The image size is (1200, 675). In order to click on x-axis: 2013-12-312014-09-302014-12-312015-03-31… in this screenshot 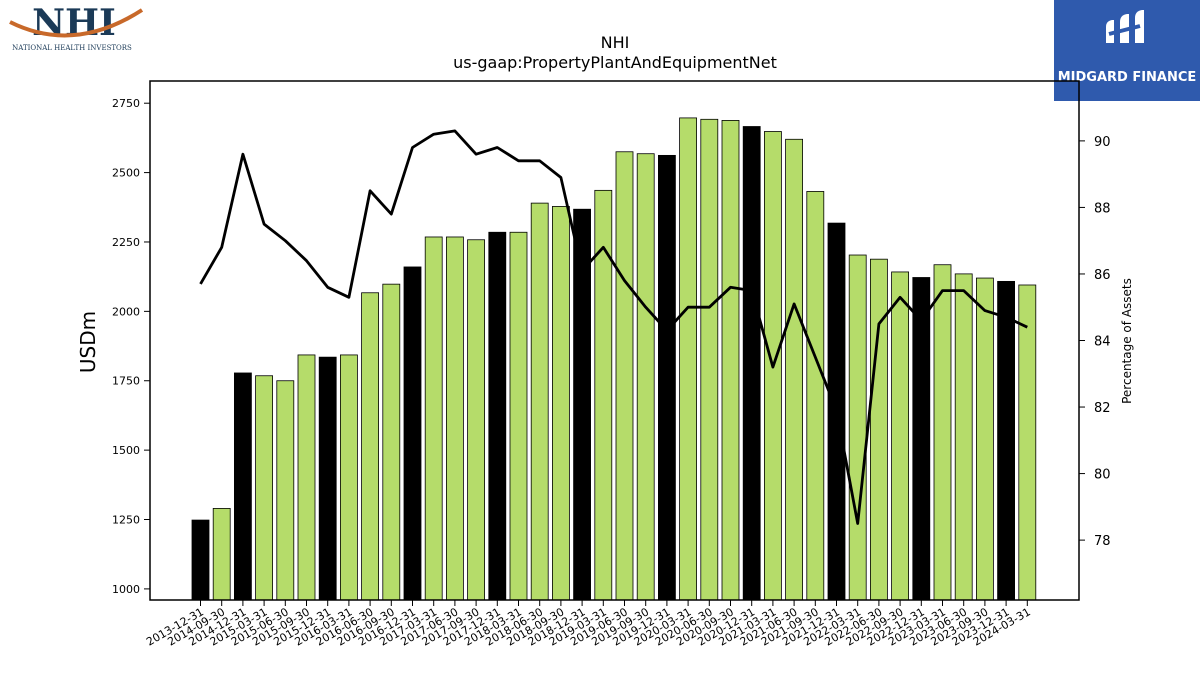, I will do `click(588, 624)`.